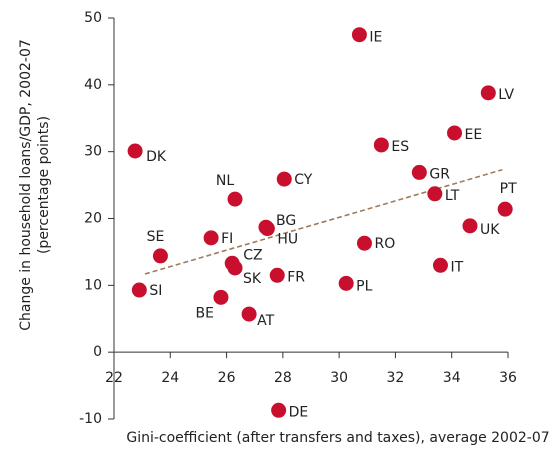 The height and width of the screenshot is (450, 559). I want to click on point-label: PT, so click(508, 189).